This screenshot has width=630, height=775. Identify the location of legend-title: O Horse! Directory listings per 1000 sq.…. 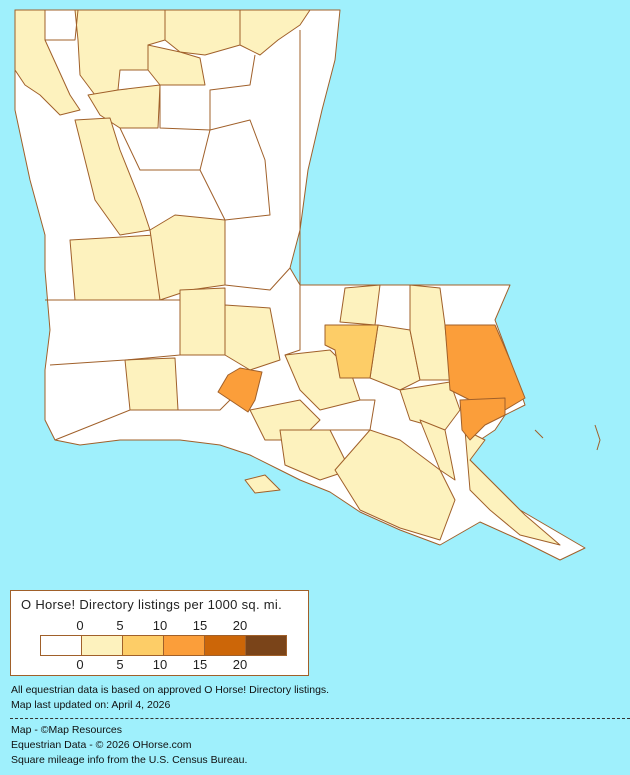
(152, 604).